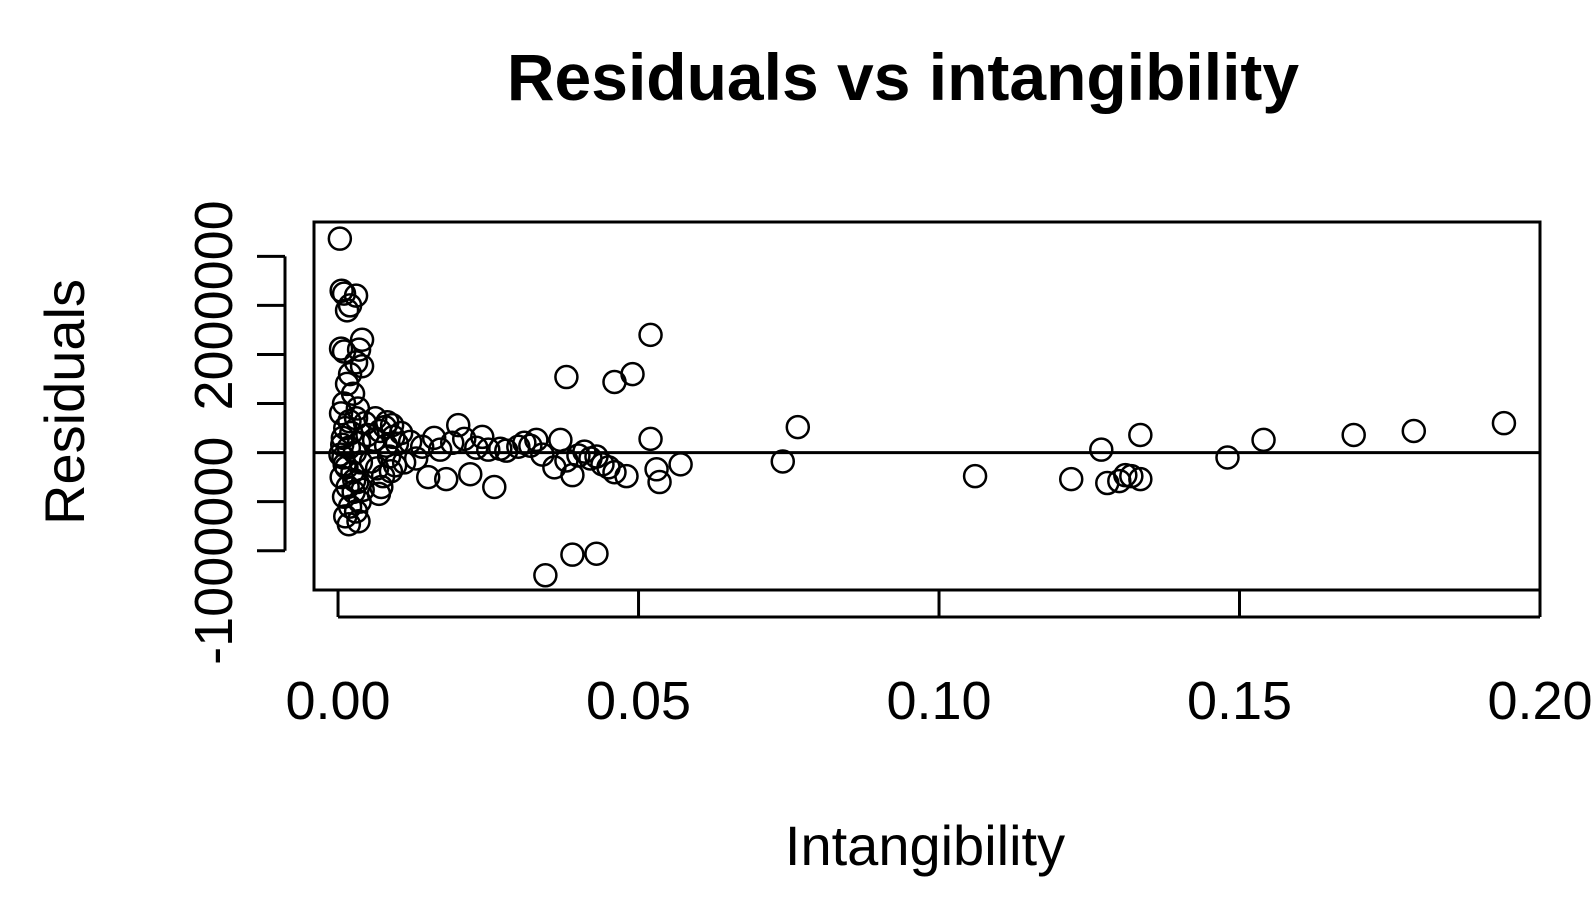 The width and height of the screenshot is (1594, 897). What do you see at coordinates (64, 402) in the screenshot?
I see `y-axis-label: Residuals` at bounding box center [64, 402].